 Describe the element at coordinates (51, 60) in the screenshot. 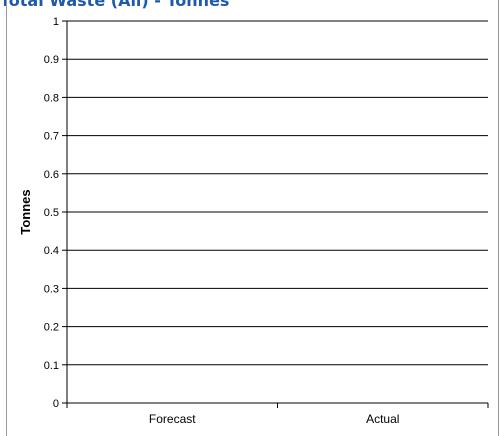

I see `y-tick-label: 0.9` at that location.